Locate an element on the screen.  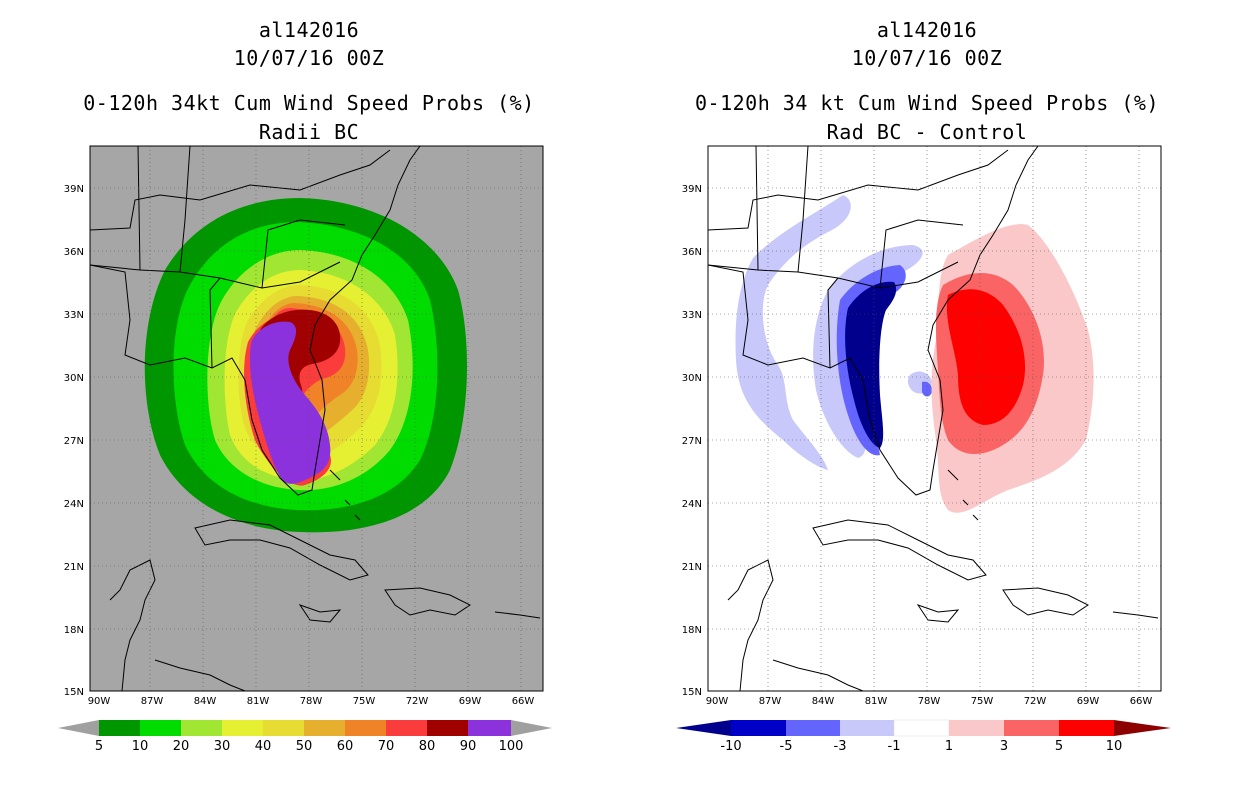
right-datetime: 10/07/16 00Z is located at coordinates (927, 58).